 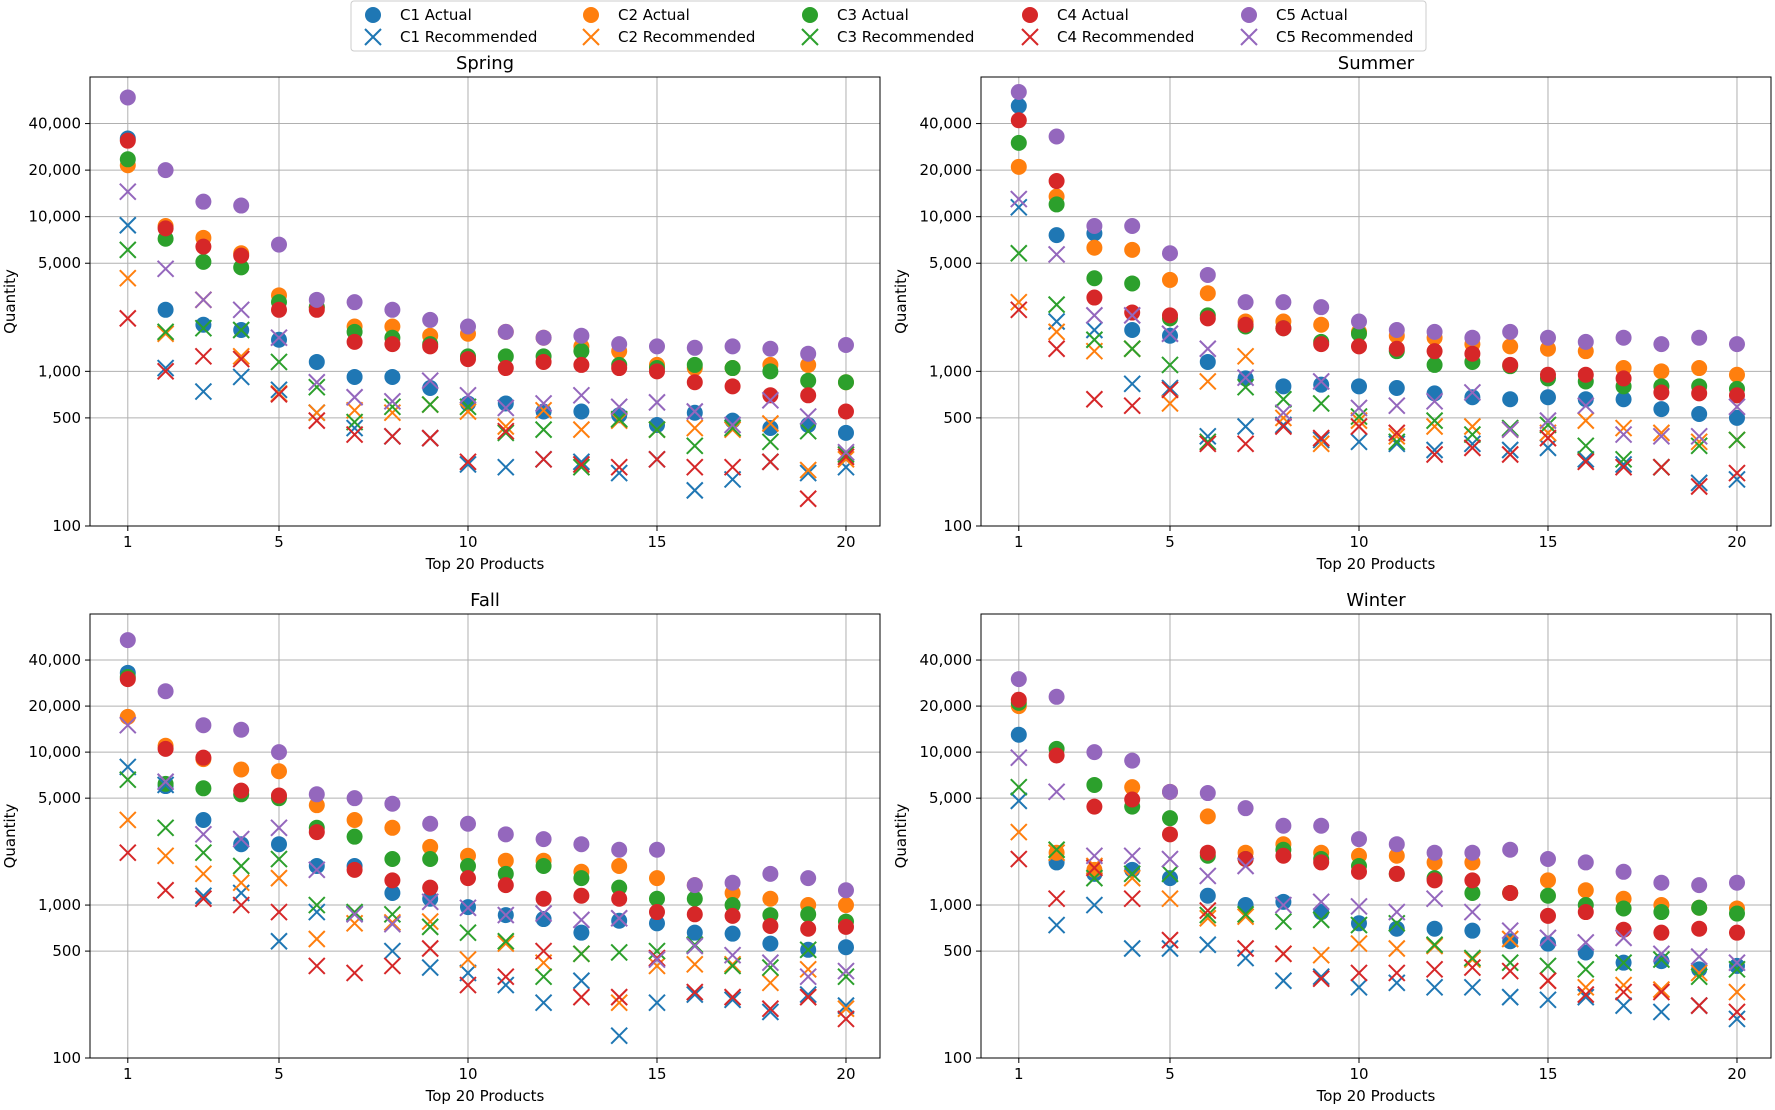 I want to click on legend-label-c5-recommended: C5 Recommended, so click(x=1344, y=37).